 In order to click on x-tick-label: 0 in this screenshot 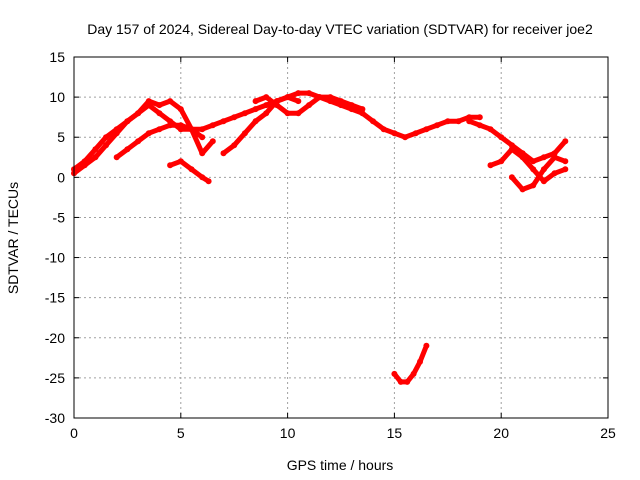, I will do `click(74, 433)`.